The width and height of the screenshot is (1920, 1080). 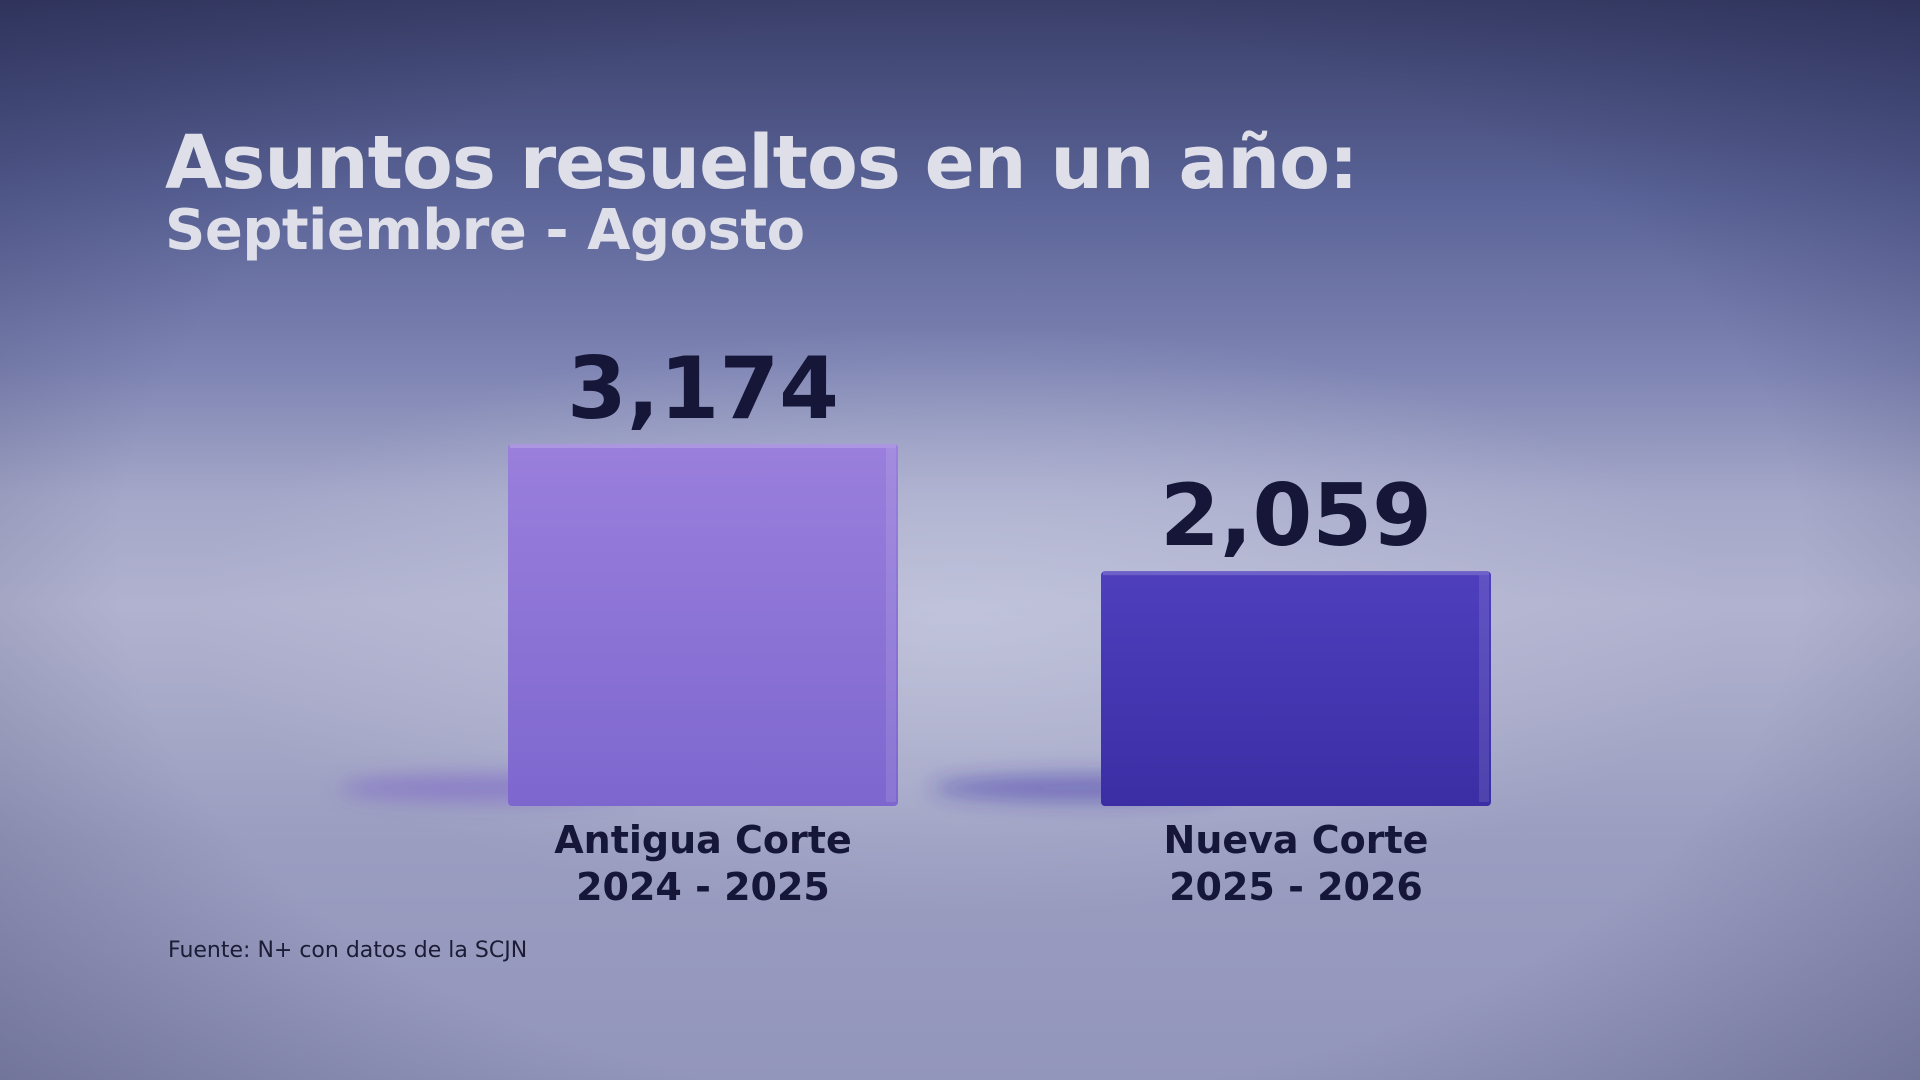 What do you see at coordinates (1296, 887) in the screenshot?
I see `category-label-2-line-2: 2025 - 2026` at bounding box center [1296, 887].